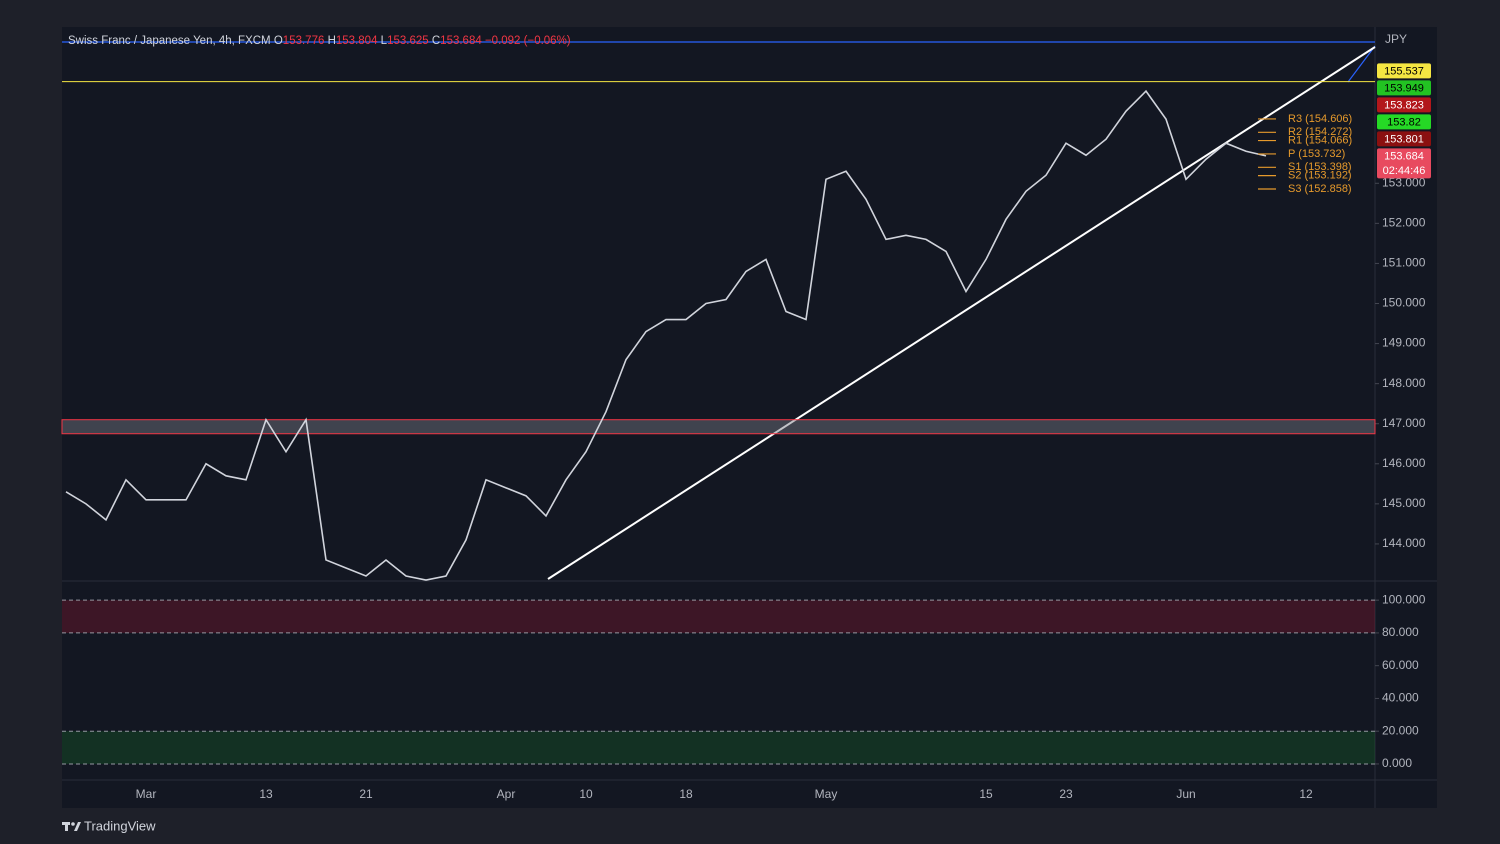 The image size is (1500, 844). I want to click on drawn-line, so click(1361, 64).